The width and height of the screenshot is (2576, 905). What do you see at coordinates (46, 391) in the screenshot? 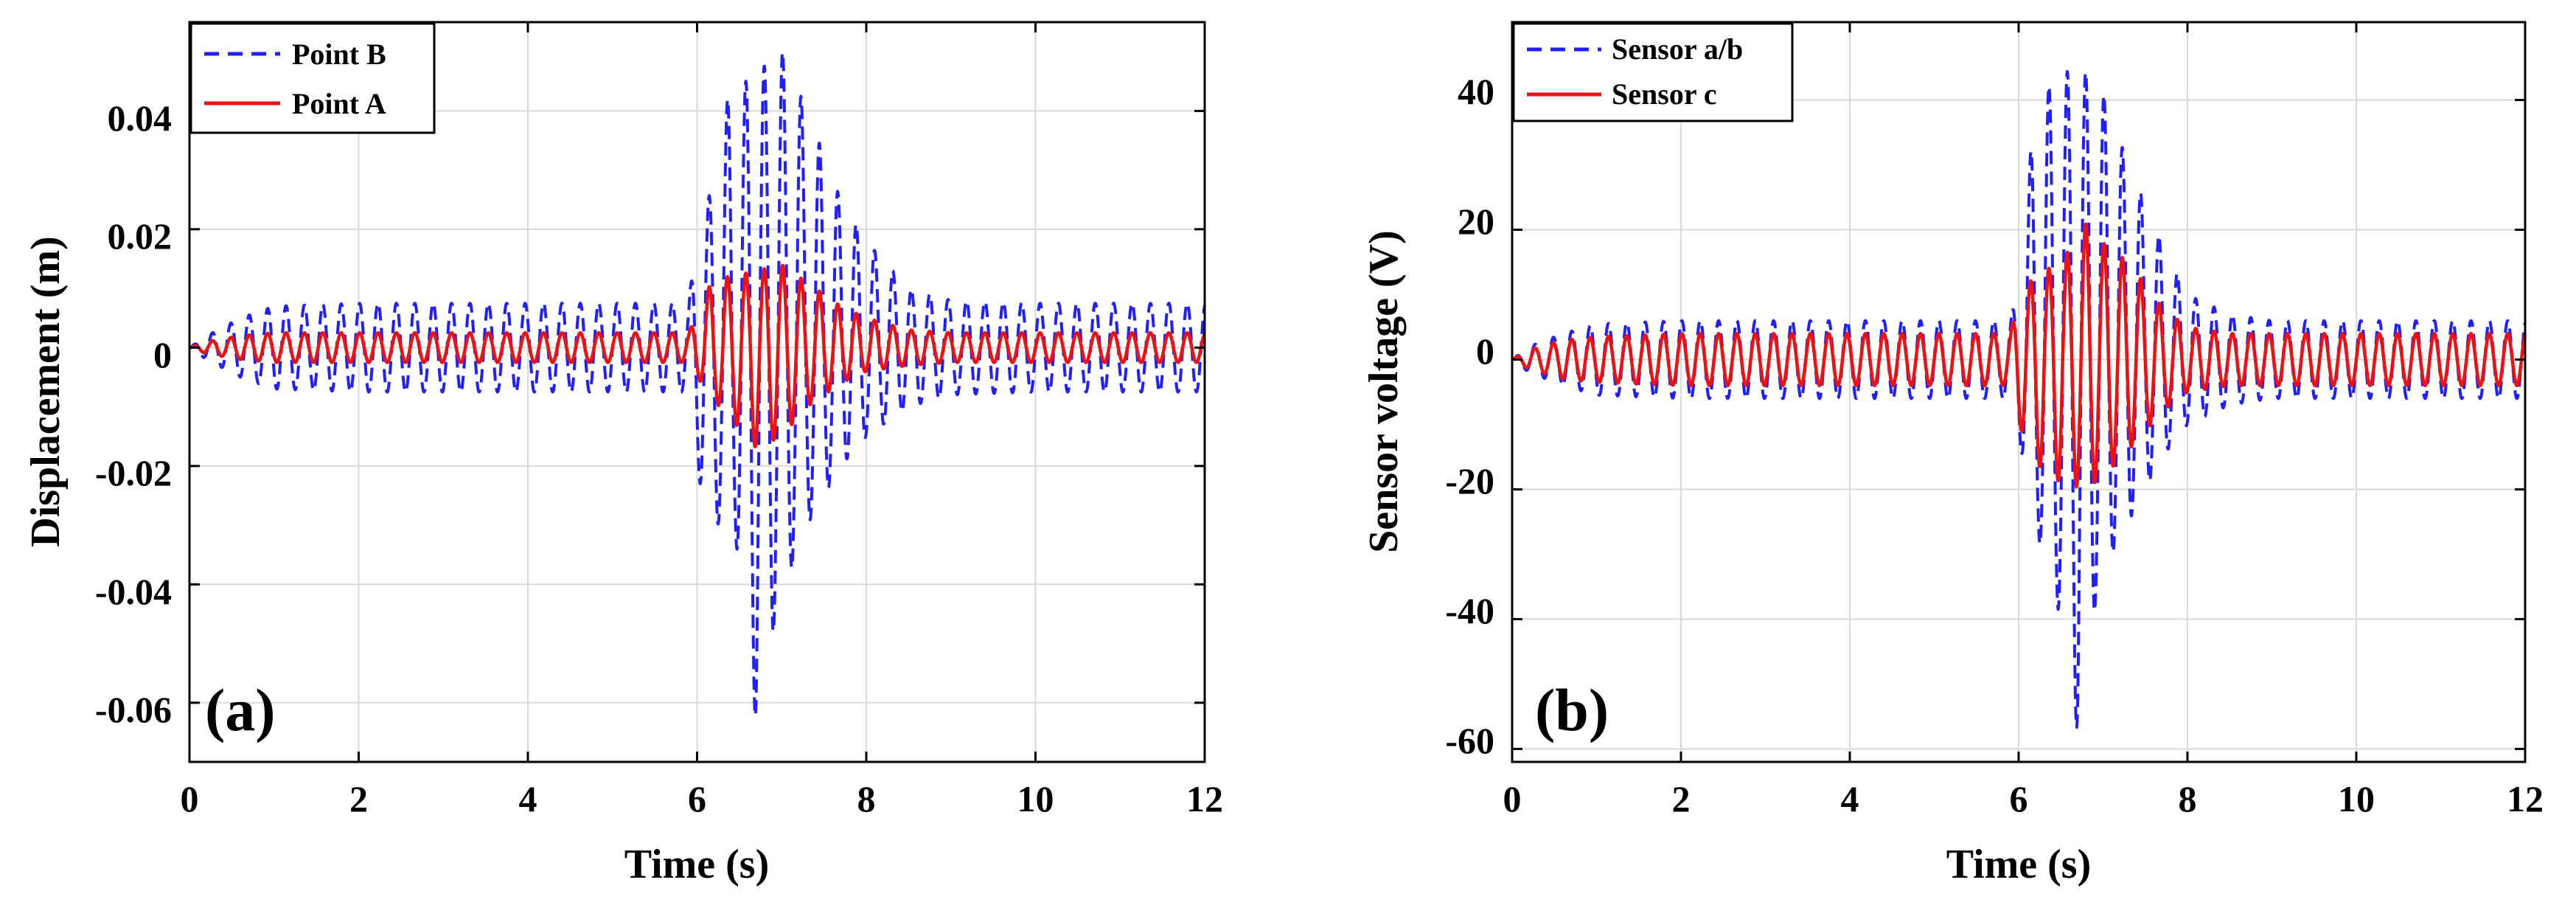
I see `y-axis-label: Displacement (m)` at bounding box center [46, 391].